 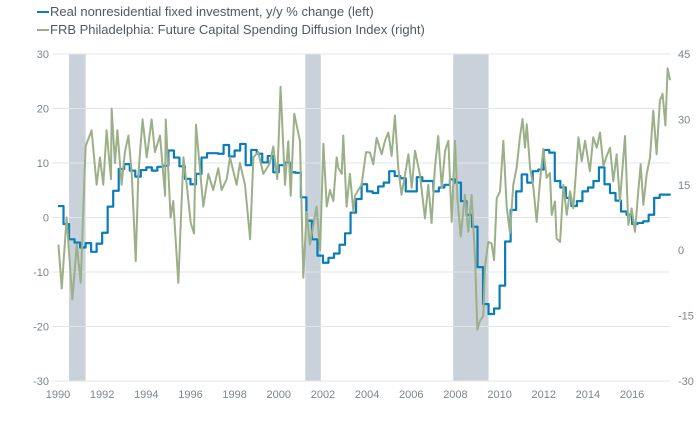 I want to click on x-axis-tick-label: 1992, so click(x=102, y=395).